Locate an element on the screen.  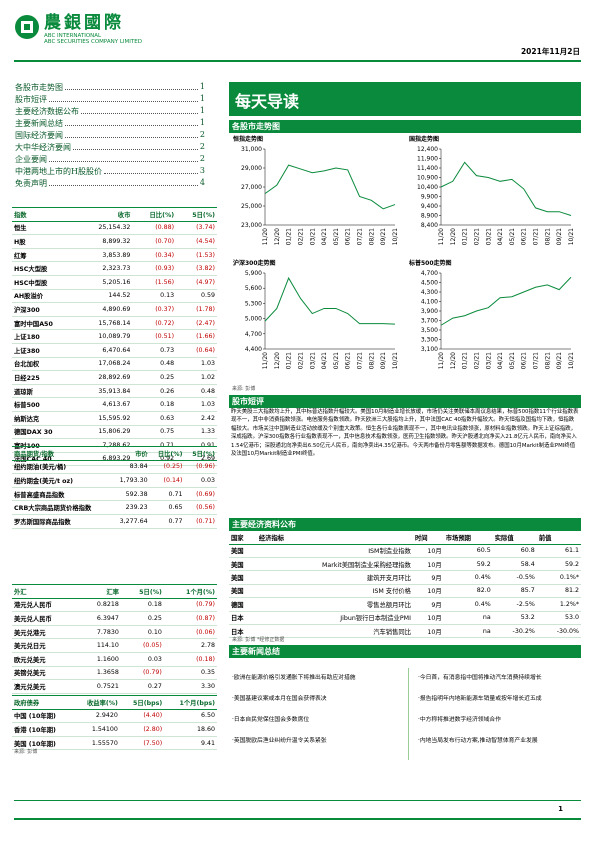
row: 德国 零售总额月环比 9月 0.4% -2.5% 1.2%* is located at coordinates (405, 604).